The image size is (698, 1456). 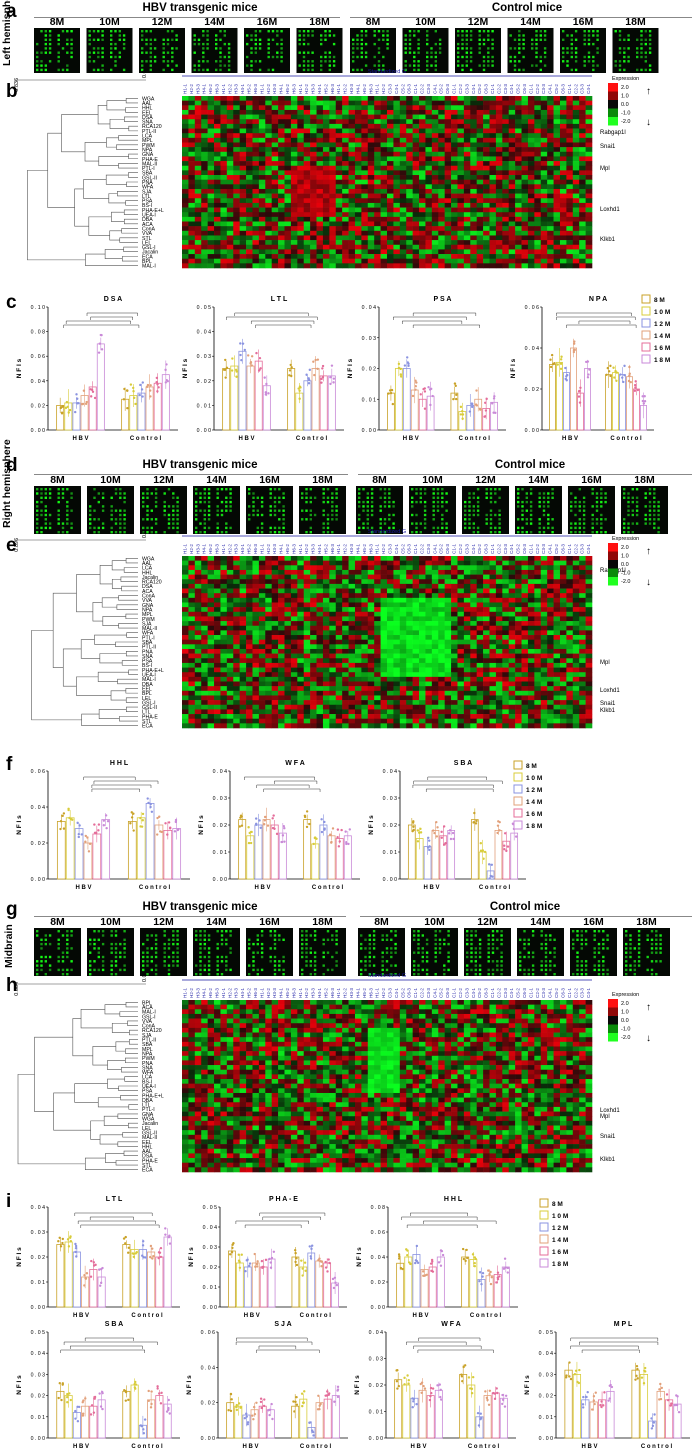 I want to click on svg-text: H1-1, so click(x=184, y=89).